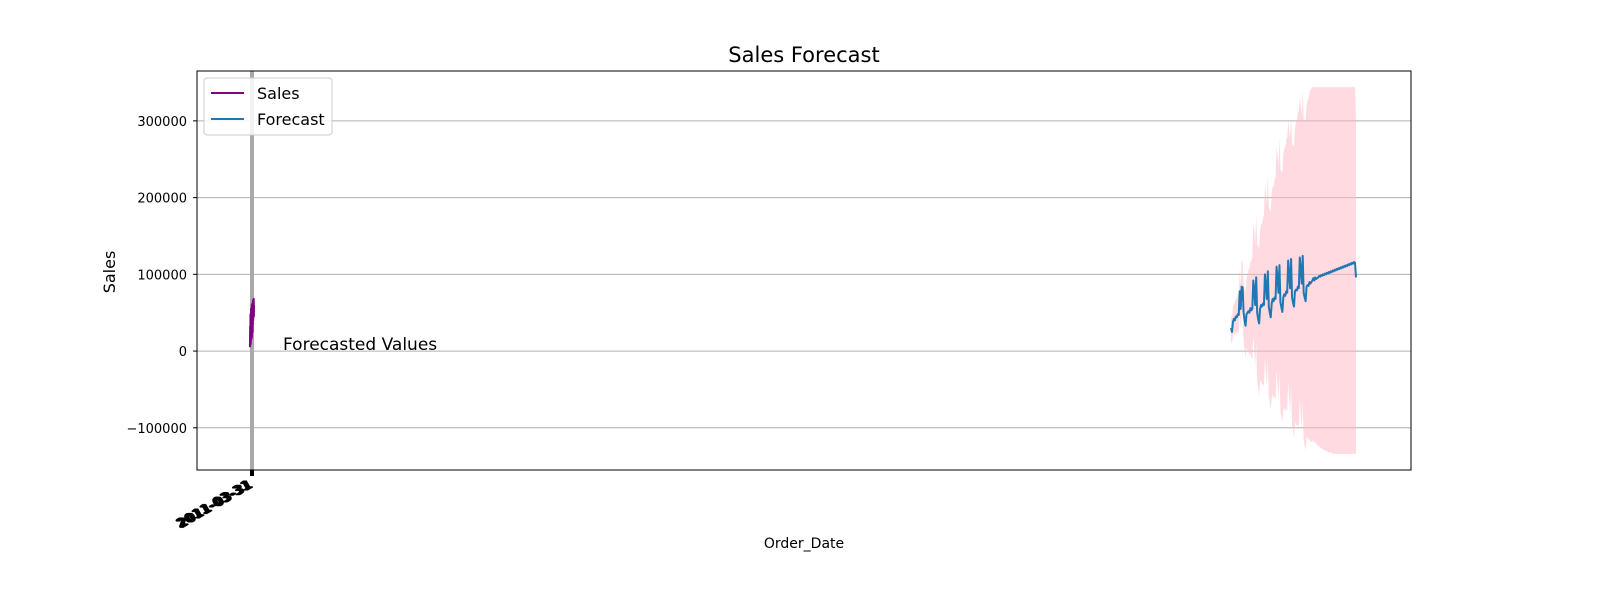  I want to click on y-tick-label: 200000, so click(162, 199).